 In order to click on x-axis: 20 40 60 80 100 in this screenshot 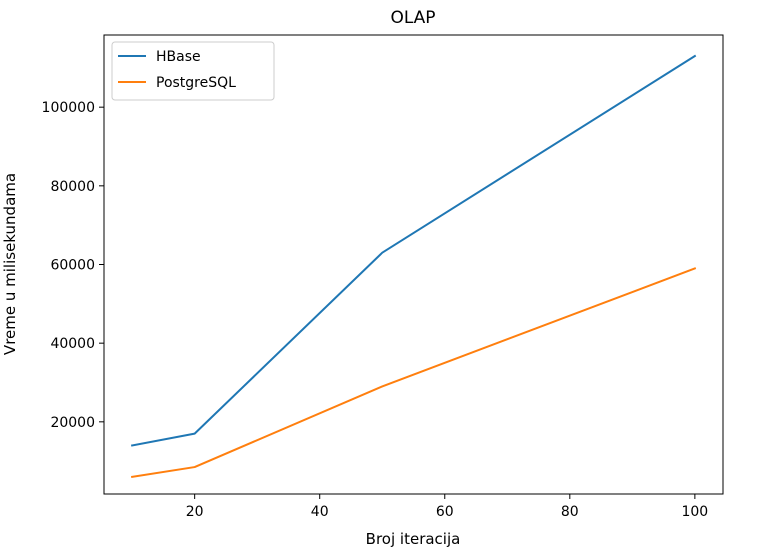, I will do `click(447, 507)`.